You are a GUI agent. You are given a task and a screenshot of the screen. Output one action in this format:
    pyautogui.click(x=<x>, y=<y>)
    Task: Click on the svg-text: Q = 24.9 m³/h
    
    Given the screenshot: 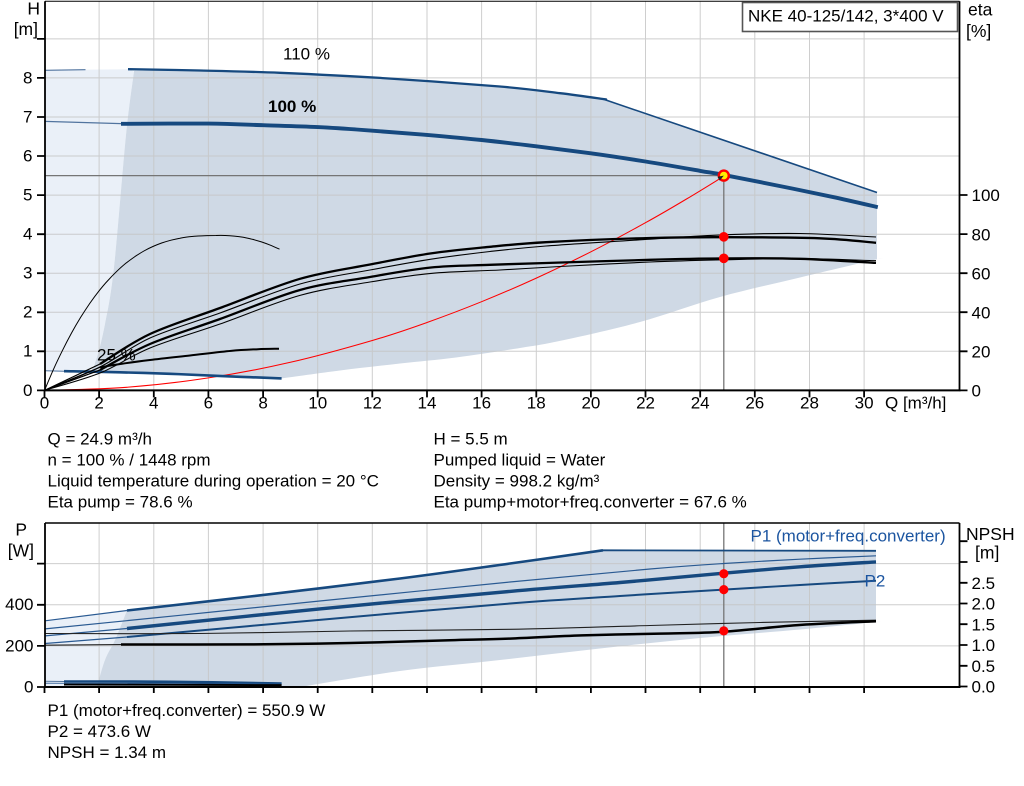 What is the action you would take?
    pyautogui.click(x=100, y=438)
    